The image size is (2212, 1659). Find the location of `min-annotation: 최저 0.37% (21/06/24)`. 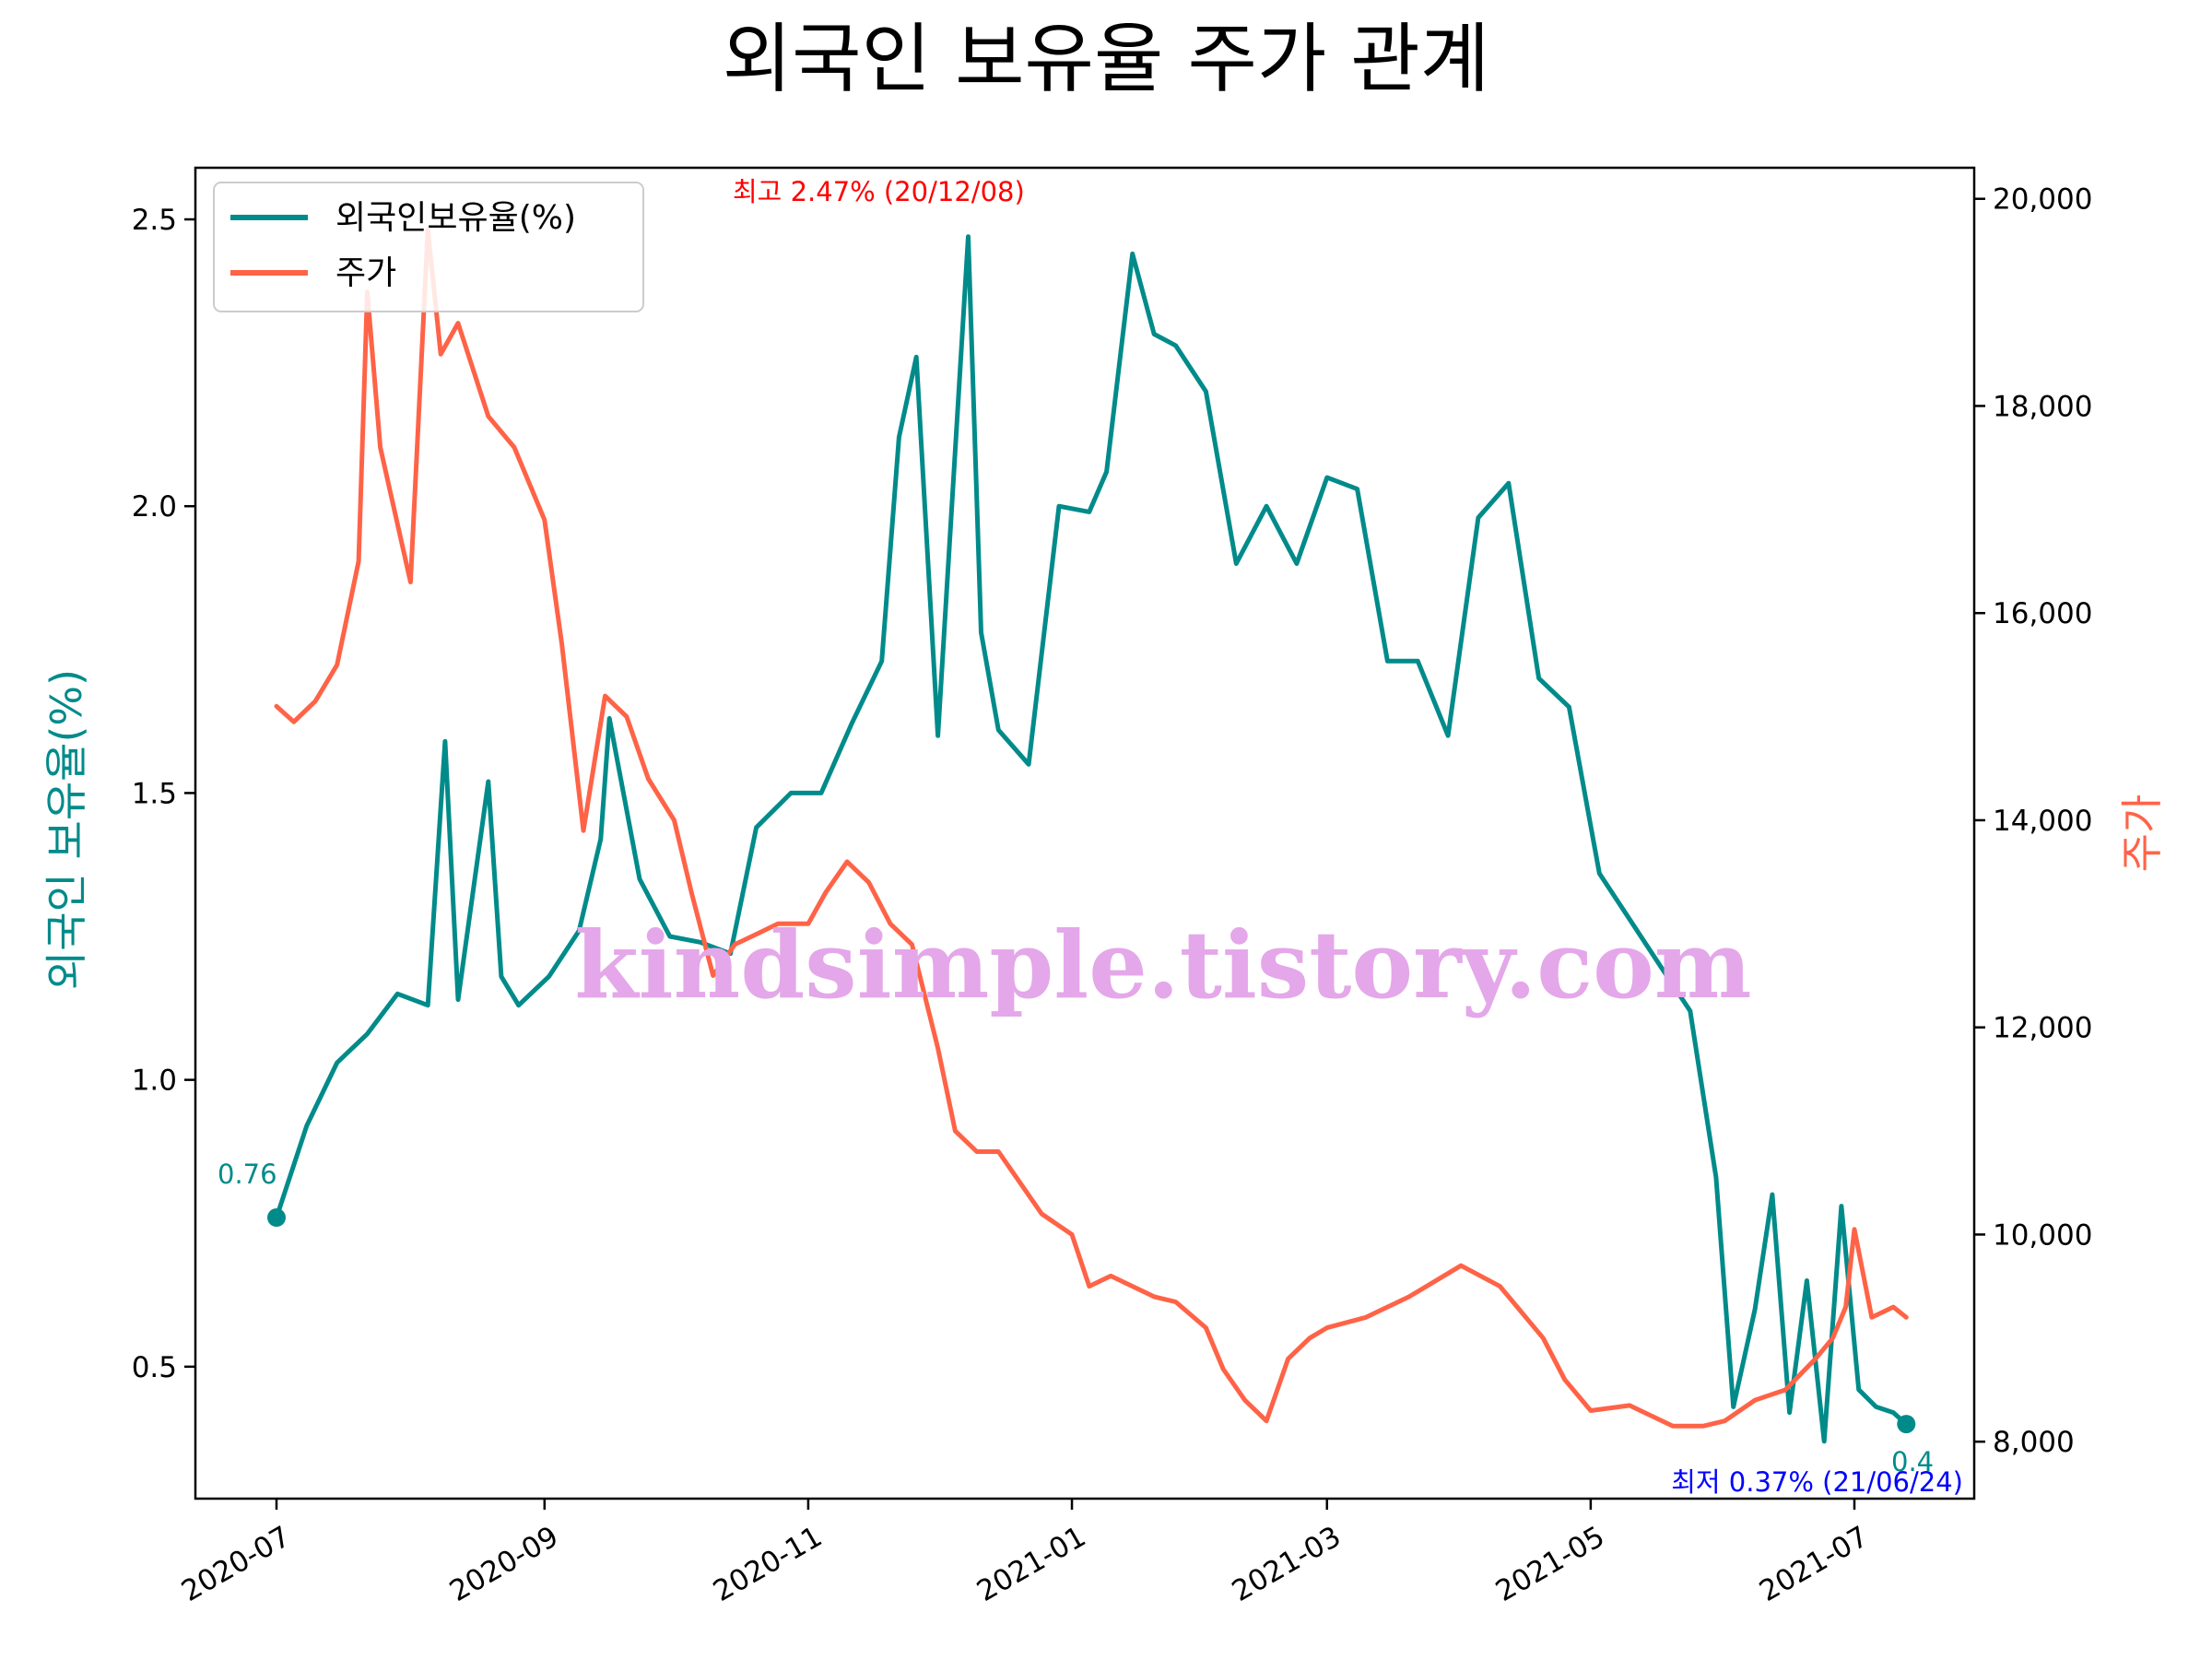

min-annotation: 최저 0.37% (21/06/24) is located at coordinates (1817, 1482).